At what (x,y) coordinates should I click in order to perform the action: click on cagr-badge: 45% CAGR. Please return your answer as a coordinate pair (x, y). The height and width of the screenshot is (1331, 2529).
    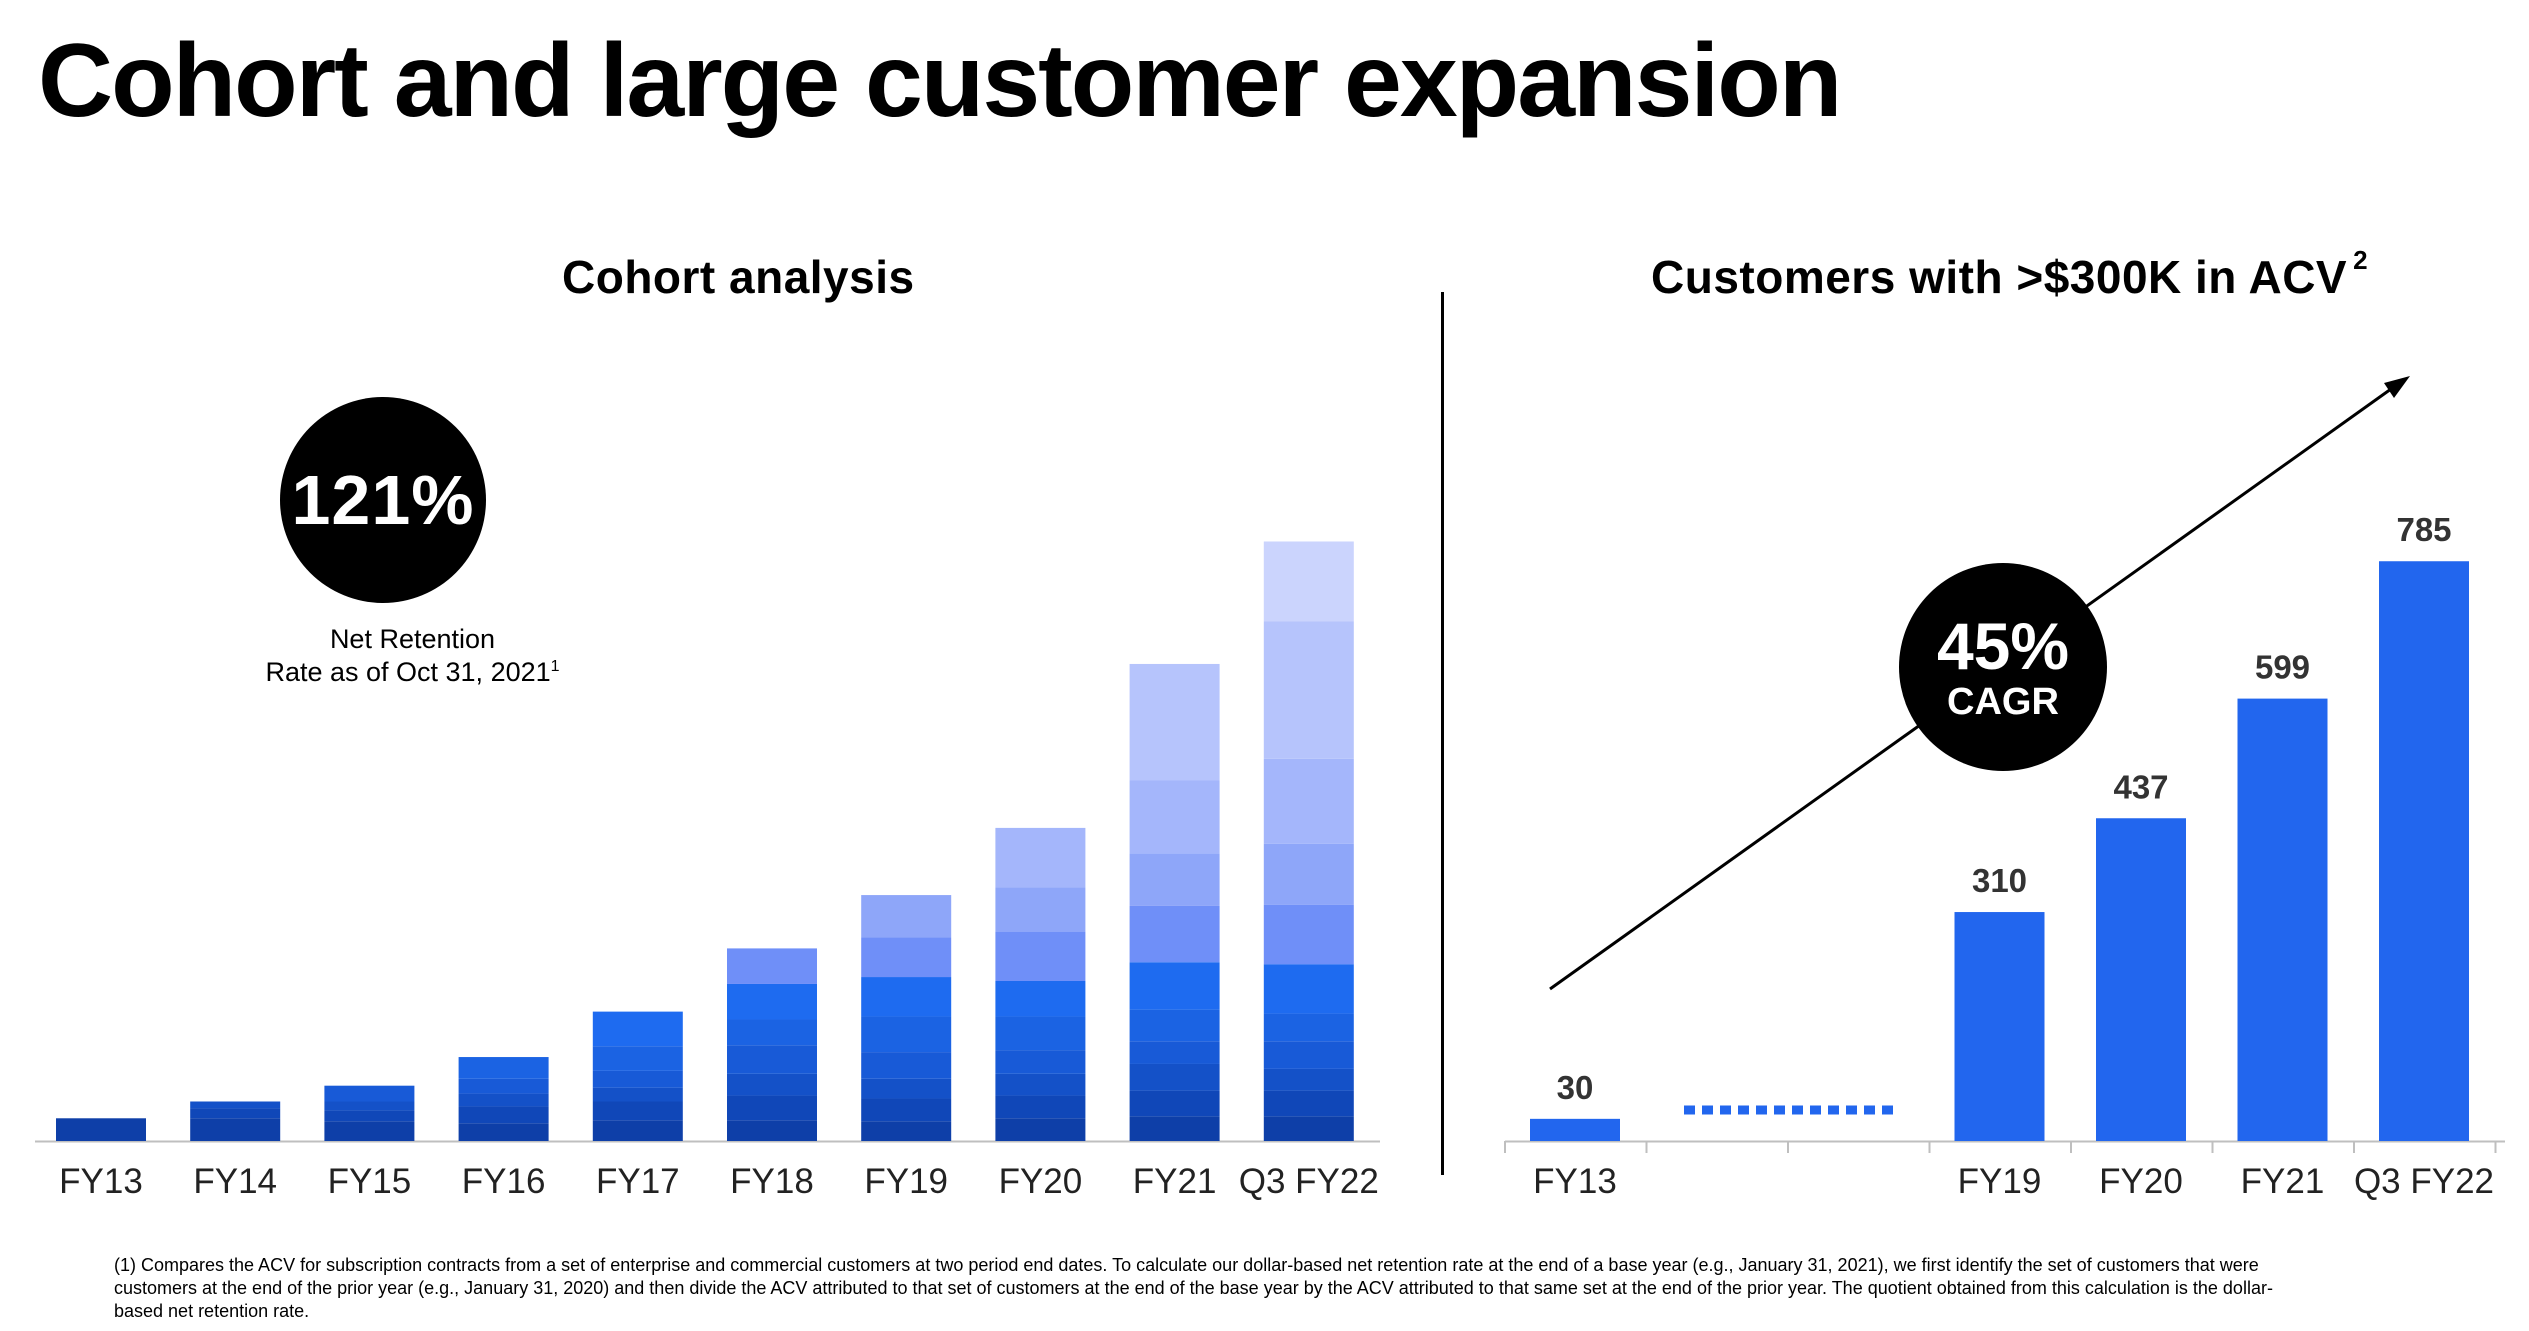
    Looking at the image, I should click on (2003, 667).